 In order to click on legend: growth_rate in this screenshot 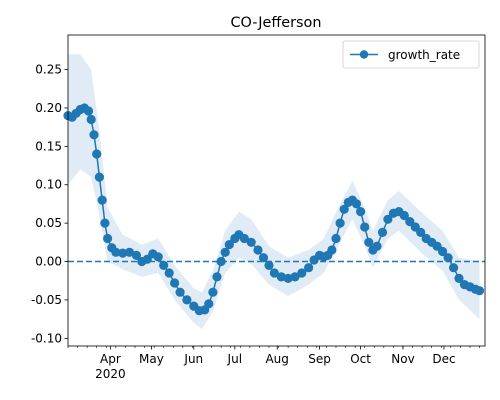, I will do `click(411, 54)`.